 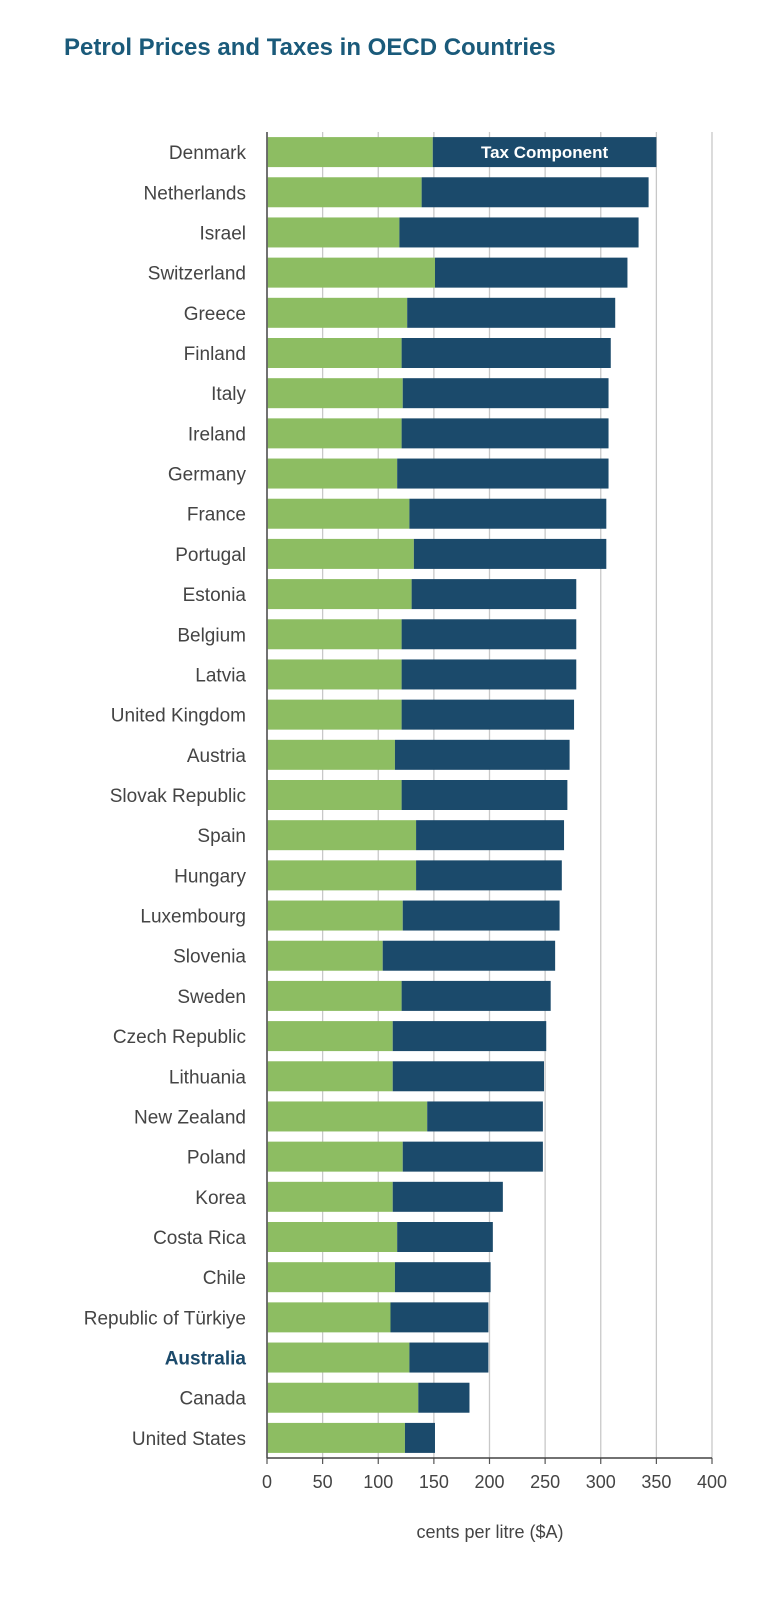 I want to click on category-label-israel: Israel, so click(x=223, y=233).